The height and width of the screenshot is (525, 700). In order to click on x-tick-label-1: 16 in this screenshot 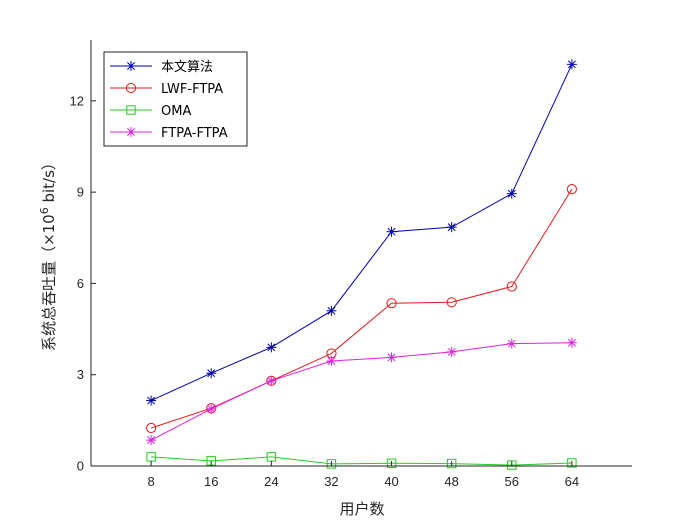, I will do `click(211, 481)`.